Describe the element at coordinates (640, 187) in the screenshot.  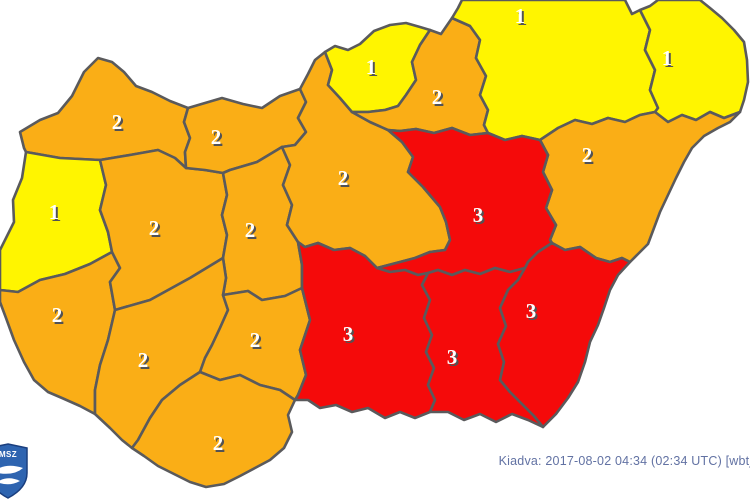
I see `county-hajdu-bihar` at that location.